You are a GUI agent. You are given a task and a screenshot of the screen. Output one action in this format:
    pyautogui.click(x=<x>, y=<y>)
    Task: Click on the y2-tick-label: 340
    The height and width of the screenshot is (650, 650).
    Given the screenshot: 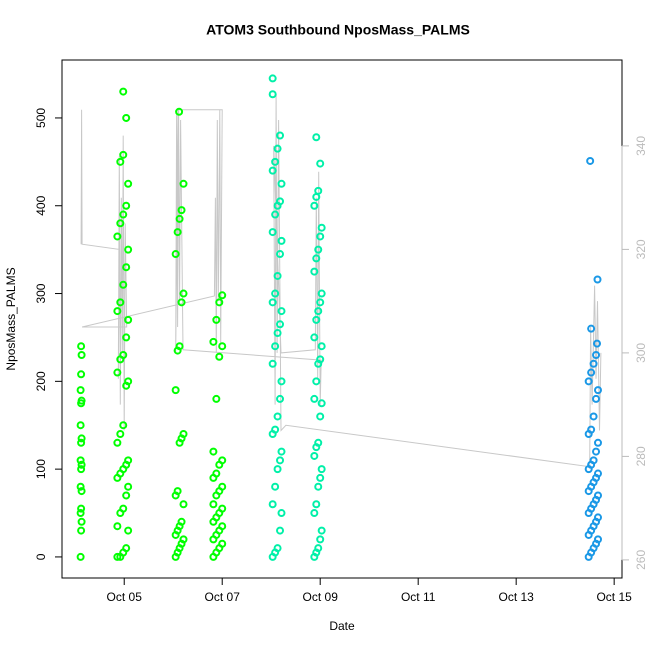 What is the action you would take?
    pyautogui.click(x=641, y=146)
    